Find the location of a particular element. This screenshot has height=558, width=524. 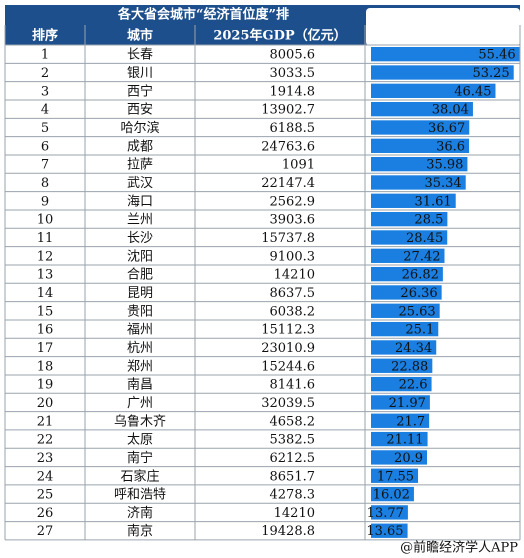

bar-label: 25.1 is located at coordinates (419, 330).